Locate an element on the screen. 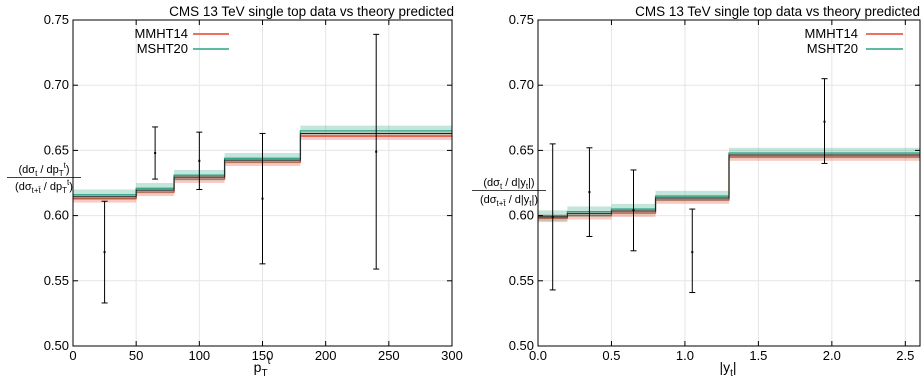  x-tick-label: 250 is located at coordinates (389, 355).